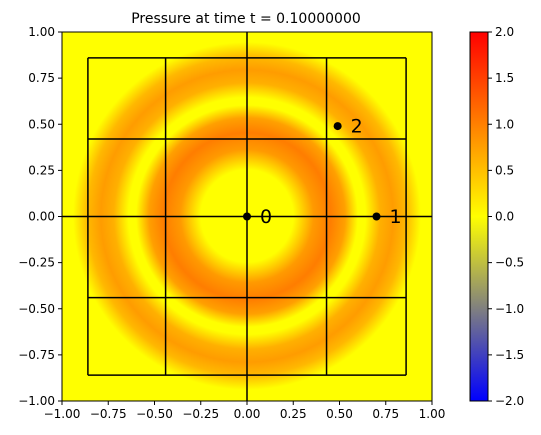 The width and height of the screenshot is (541, 435). I want to click on probe-label-0: 0, so click(266, 217).